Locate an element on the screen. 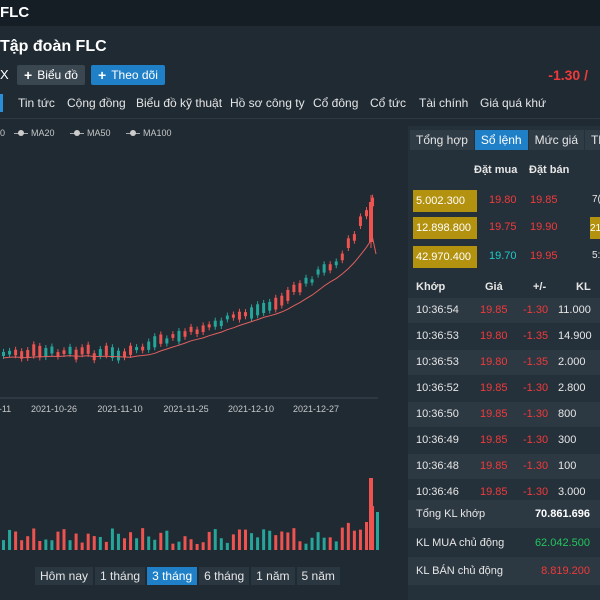 The width and height of the screenshot is (600, 600). panel-tab-price-levels: Mức giá is located at coordinates (556, 140).